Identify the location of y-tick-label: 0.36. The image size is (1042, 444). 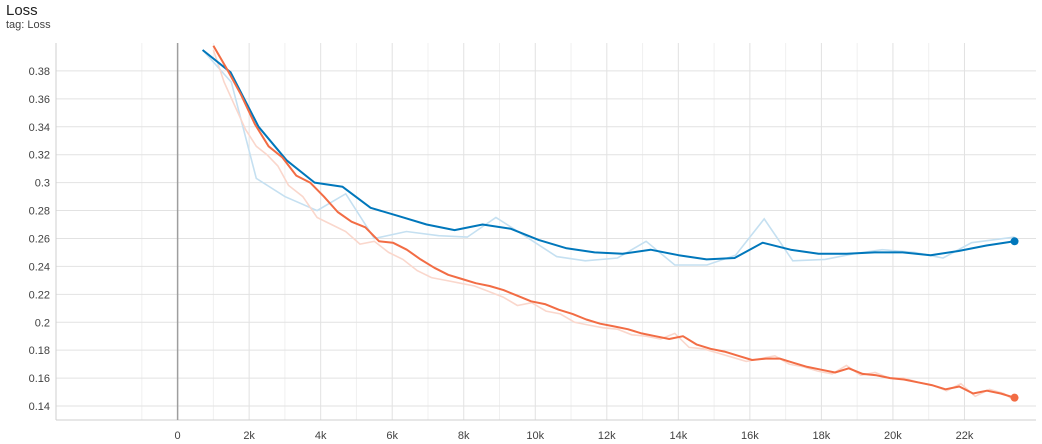
(39, 100).